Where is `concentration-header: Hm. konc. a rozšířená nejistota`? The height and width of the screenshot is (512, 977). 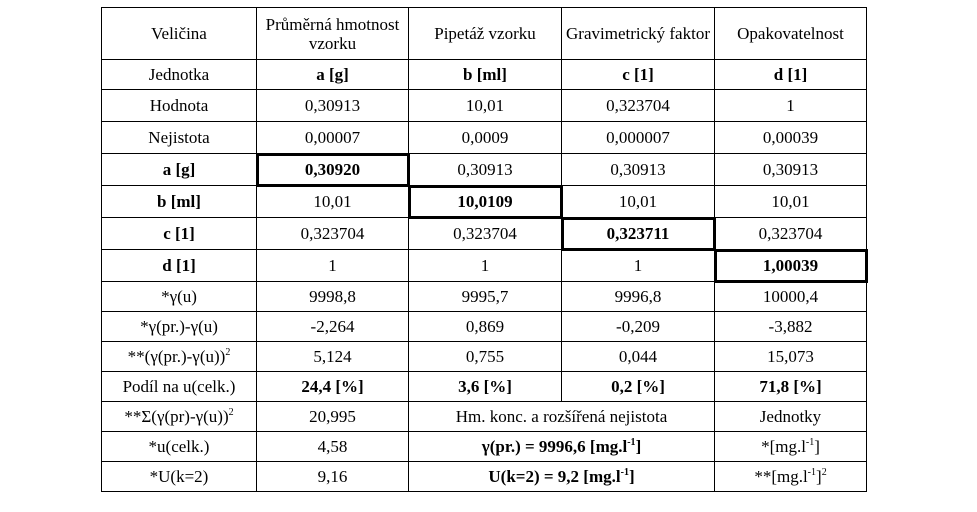 concentration-header: Hm. konc. a rozšířená nejistota is located at coordinates (561, 416).